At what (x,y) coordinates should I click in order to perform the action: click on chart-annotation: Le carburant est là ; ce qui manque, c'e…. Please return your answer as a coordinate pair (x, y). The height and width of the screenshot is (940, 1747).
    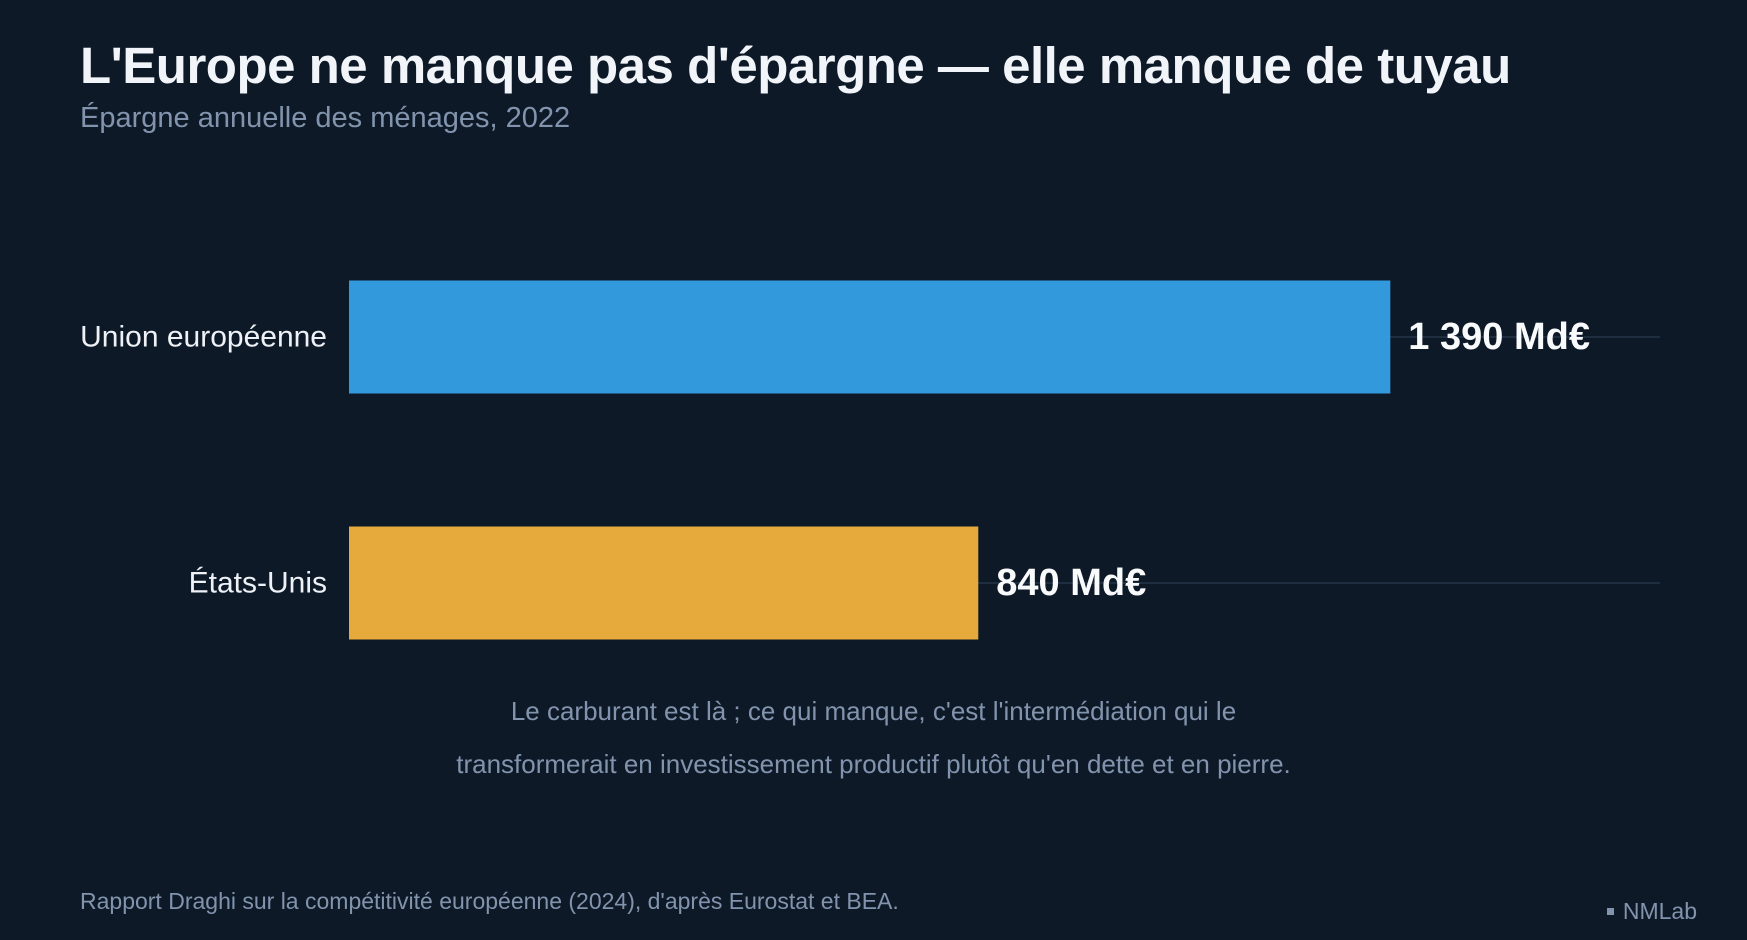
    Looking at the image, I should click on (873, 738).